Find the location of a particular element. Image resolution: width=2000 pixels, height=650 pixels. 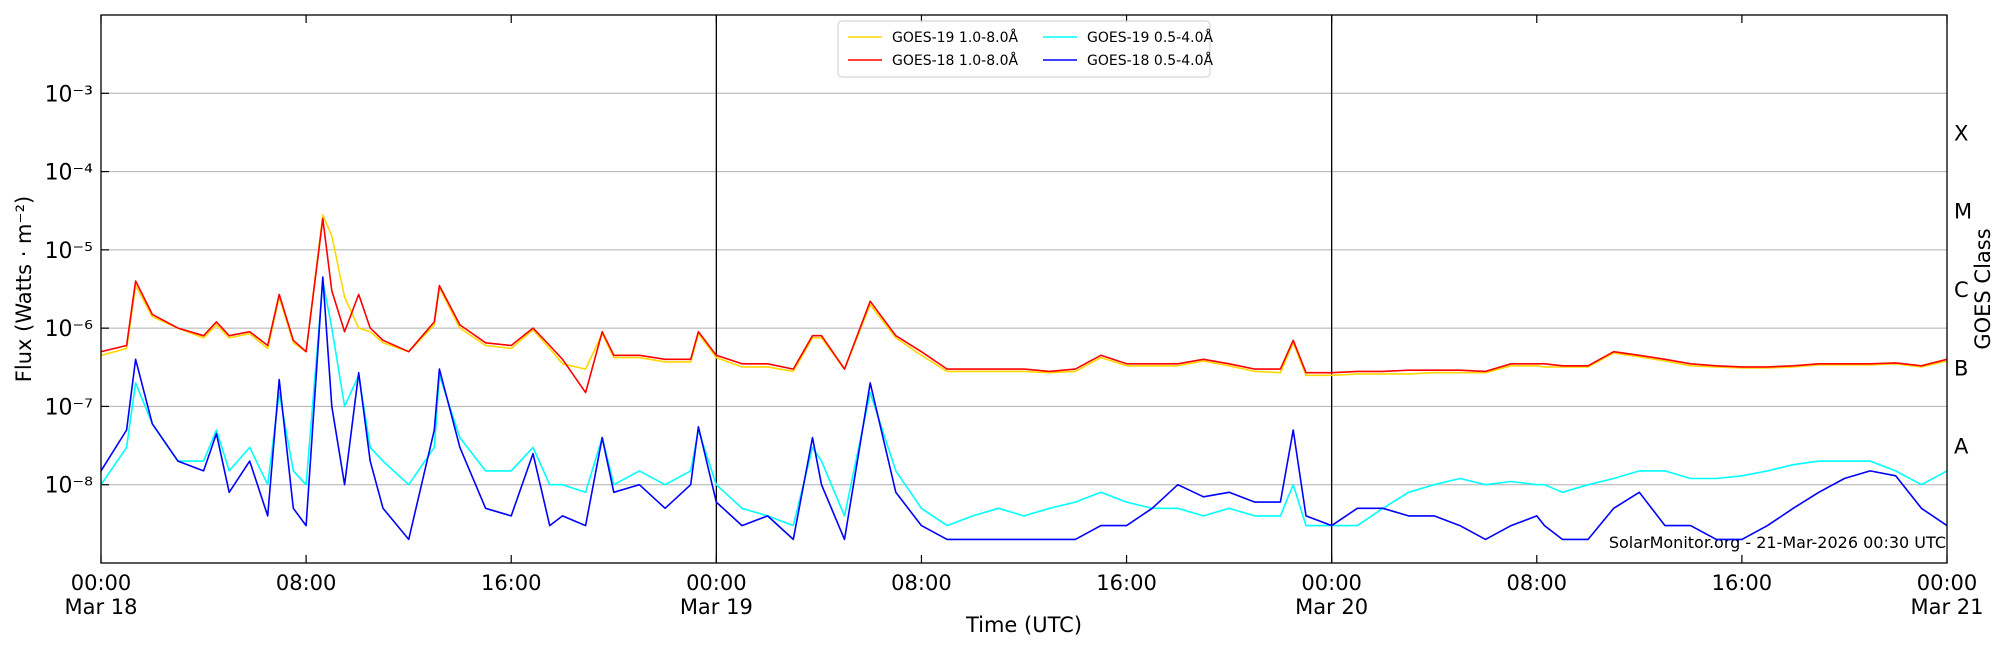

y-tick-label: 10⁻⁶ is located at coordinates (69, 329).